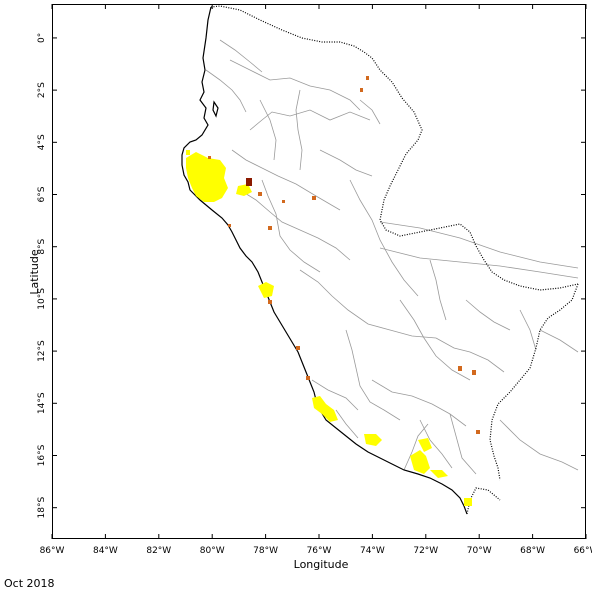 This screenshot has height=591, width=592. What do you see at coordinates (158, 551) in the screenshot?
I see `lon-tick-label: 82°W` at bounding box center [158, 551].